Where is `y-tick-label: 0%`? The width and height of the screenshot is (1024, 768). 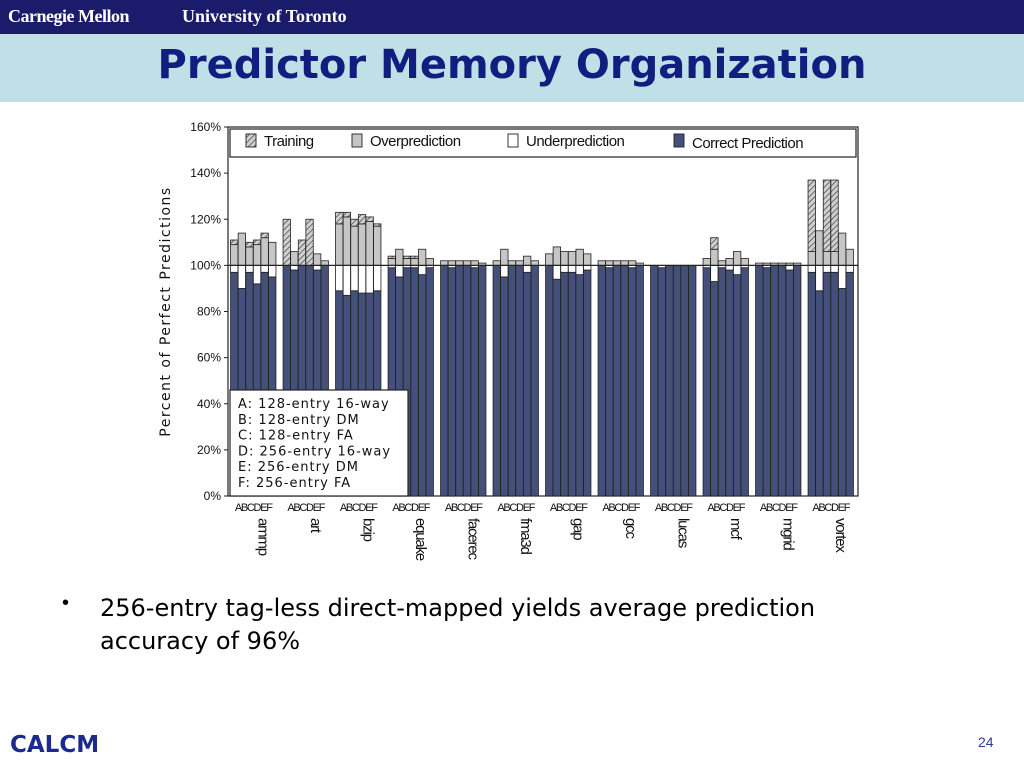 y-tick-label: 0% is located at coordinates (213, 496).